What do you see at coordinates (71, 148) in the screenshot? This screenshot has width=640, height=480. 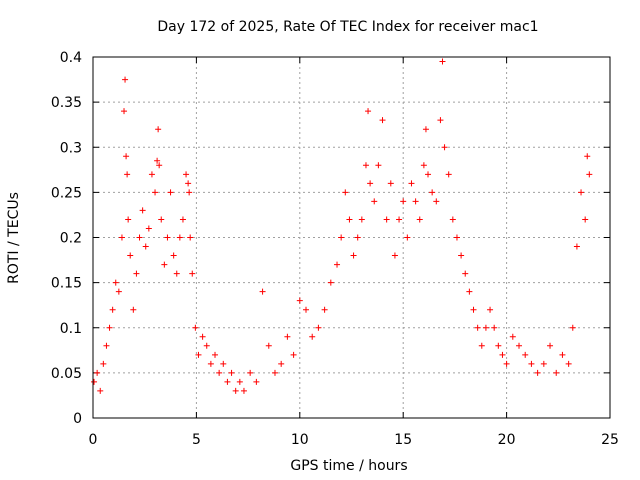 I see `y-tick-label: 0.3` at bounding box center [71, 148].